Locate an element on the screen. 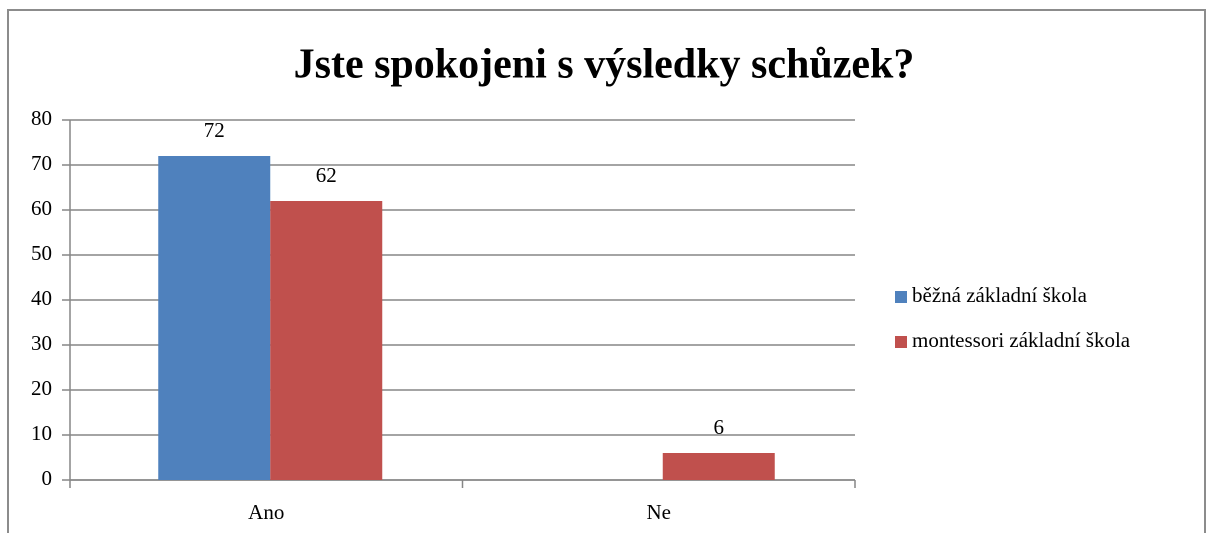 The width and height of the screenshot is (1209, 533). x-tick-label: Ano is located at coordinates (266, 512).